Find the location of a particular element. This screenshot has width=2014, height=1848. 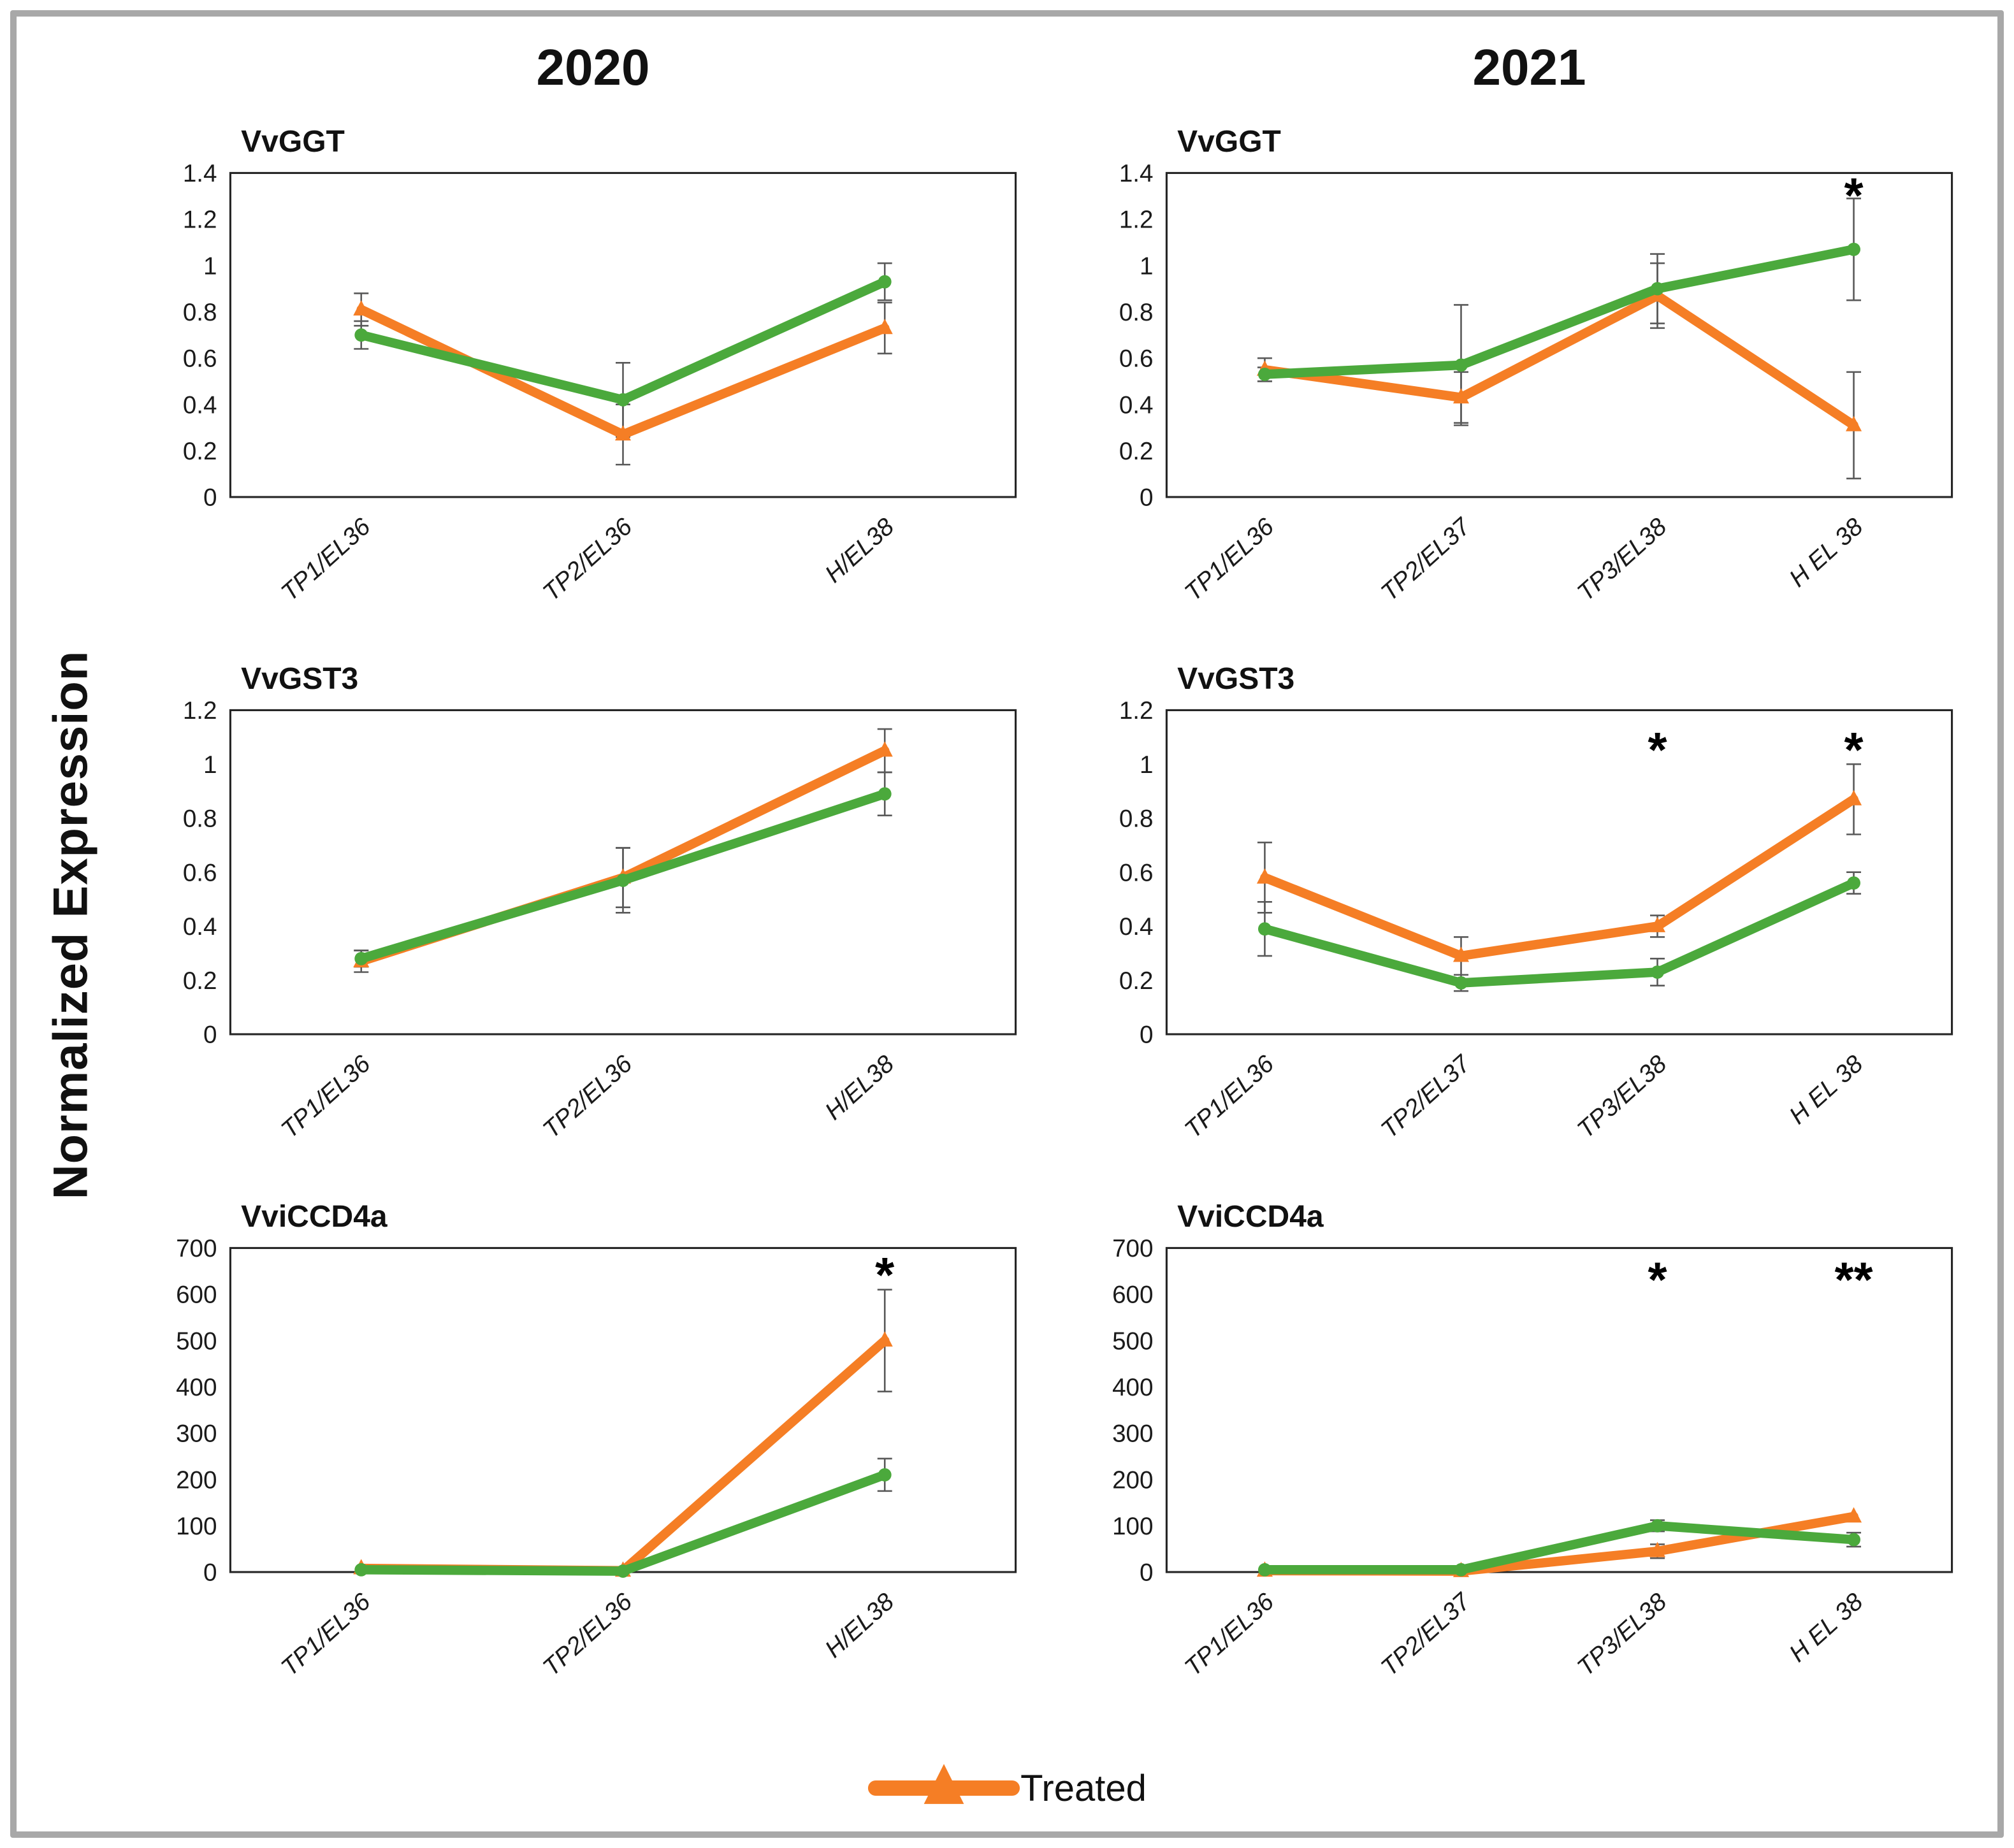

svg-text: 500 is located at coordinates (1132, 1341).